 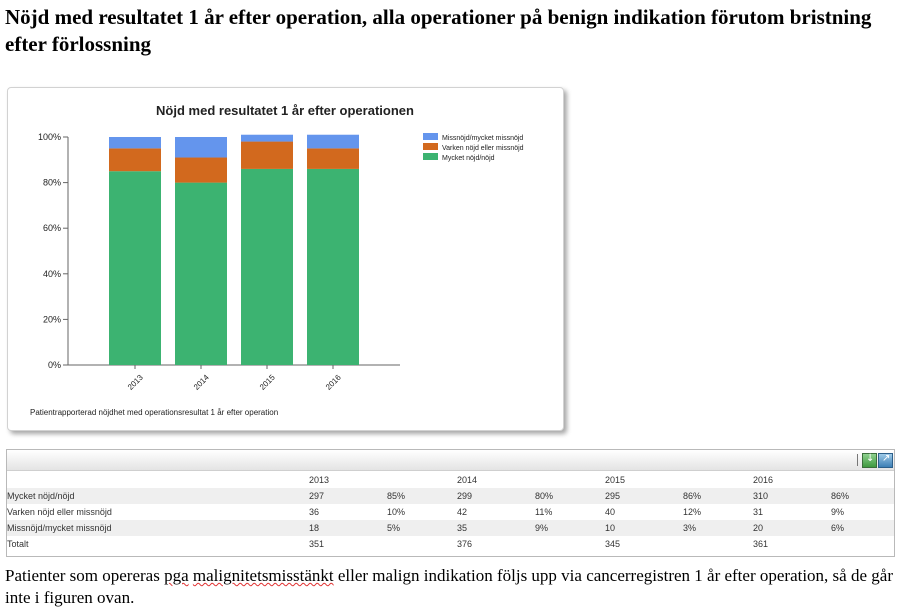 I want to click on table-cell: 10%, so click(x=396, y=512).